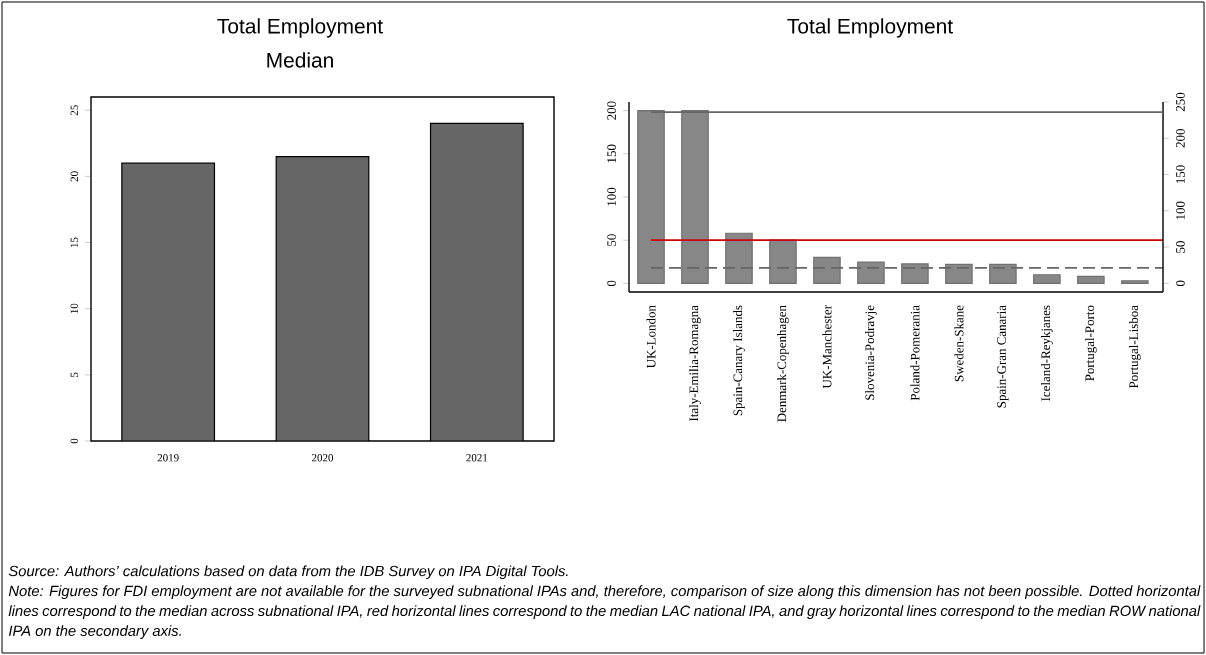  Describe the element at coordinates (1180, 174) in the screenshot. I see `y2-tick-label: 150` at that location.